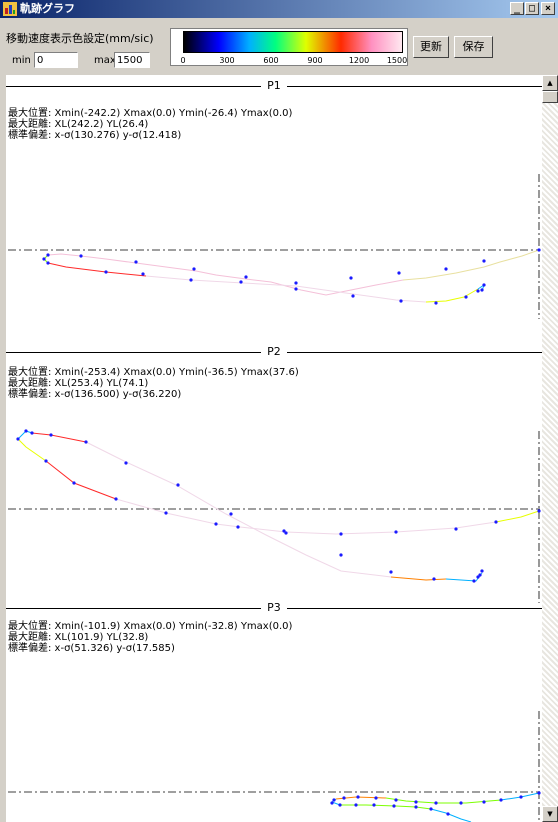 This screenshot has width=558, height=822. I want to click on trajectory-path-lower-orange, so click(418, 578).